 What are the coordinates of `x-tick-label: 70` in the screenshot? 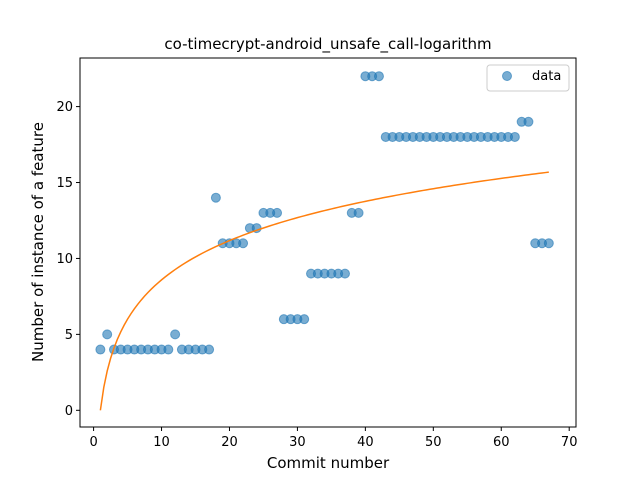 It's located at (569, 442).